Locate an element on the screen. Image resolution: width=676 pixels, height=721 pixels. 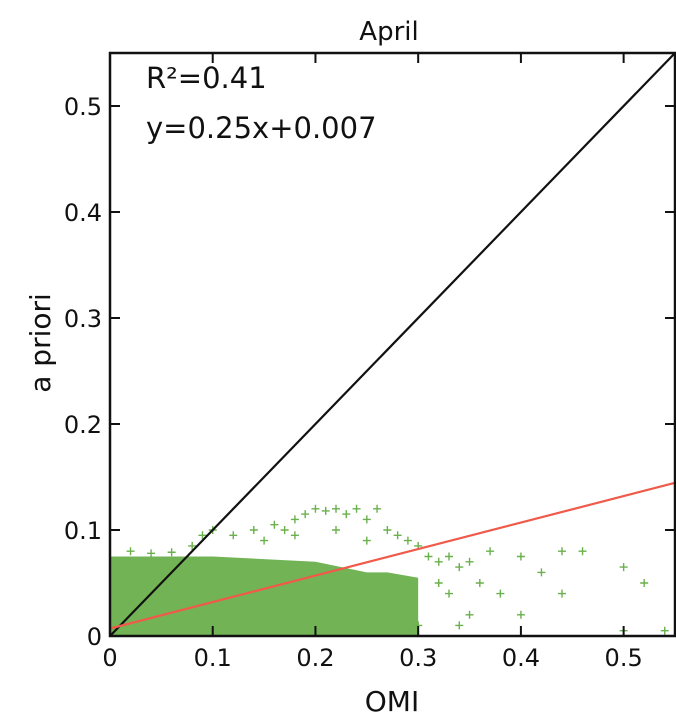
y-tick-label: 0.2 is located at coordinates (83, 425).